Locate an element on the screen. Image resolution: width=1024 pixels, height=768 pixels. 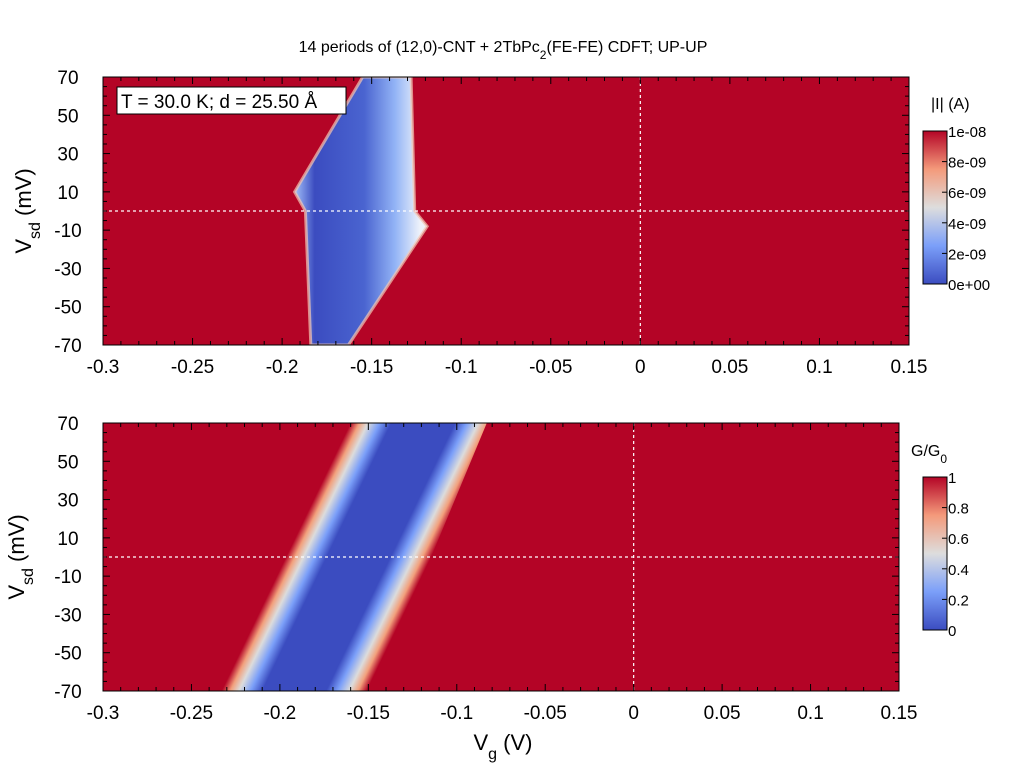
bottom-colorbar-tick-label: 0.6 is located at coordinates (958, 539).